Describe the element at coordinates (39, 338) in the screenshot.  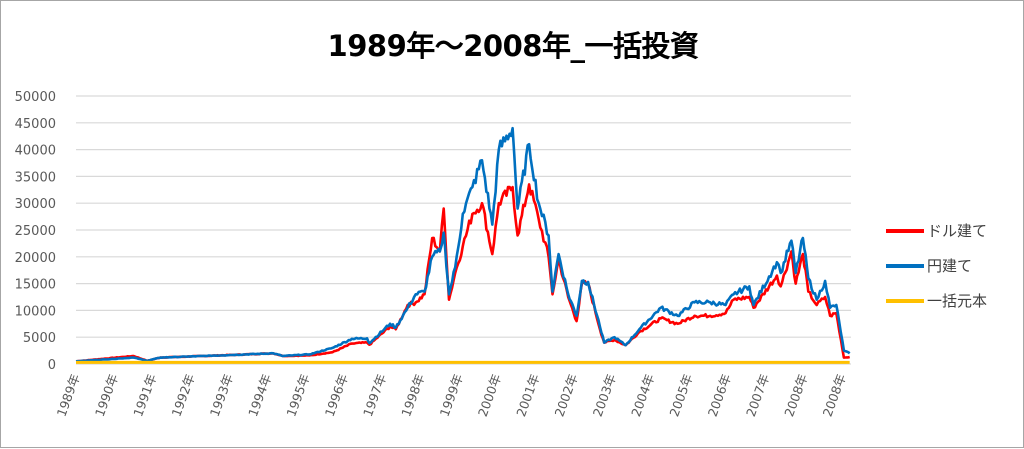
I see `y-tick-label: 5000` at that location.